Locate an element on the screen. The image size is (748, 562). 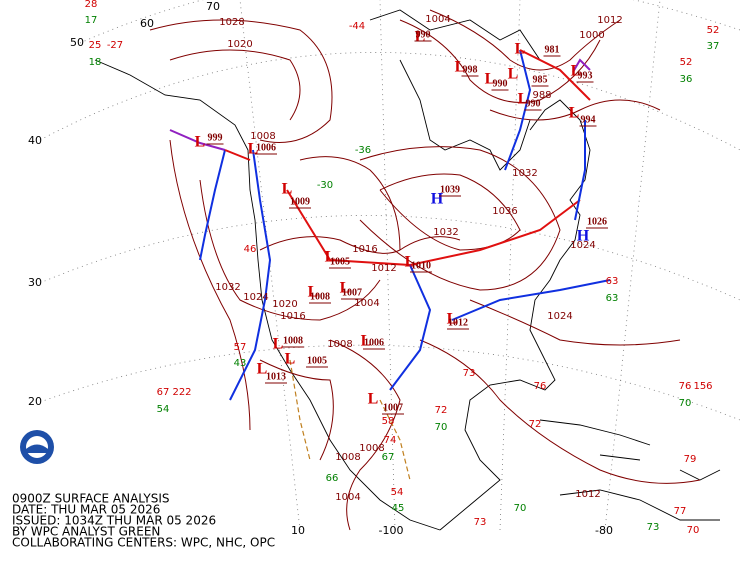
station-temperature: 52 is located at coordinates (713, 30).